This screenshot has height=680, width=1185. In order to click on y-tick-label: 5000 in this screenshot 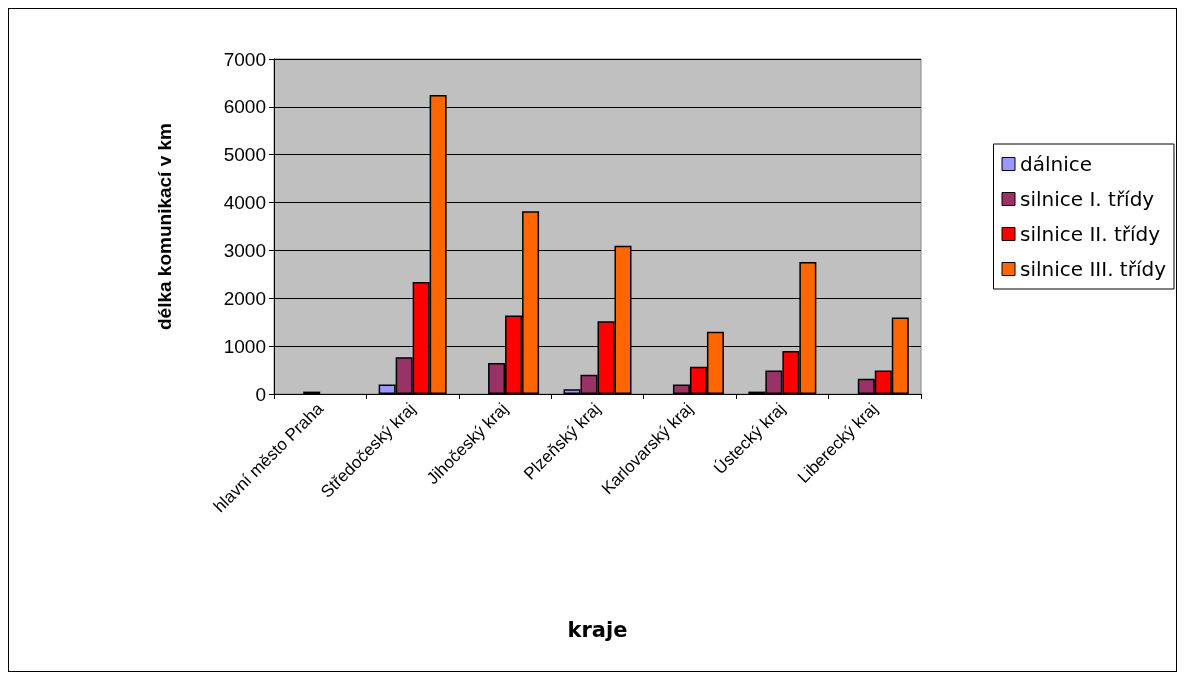, I will do `click(244, 155)`.